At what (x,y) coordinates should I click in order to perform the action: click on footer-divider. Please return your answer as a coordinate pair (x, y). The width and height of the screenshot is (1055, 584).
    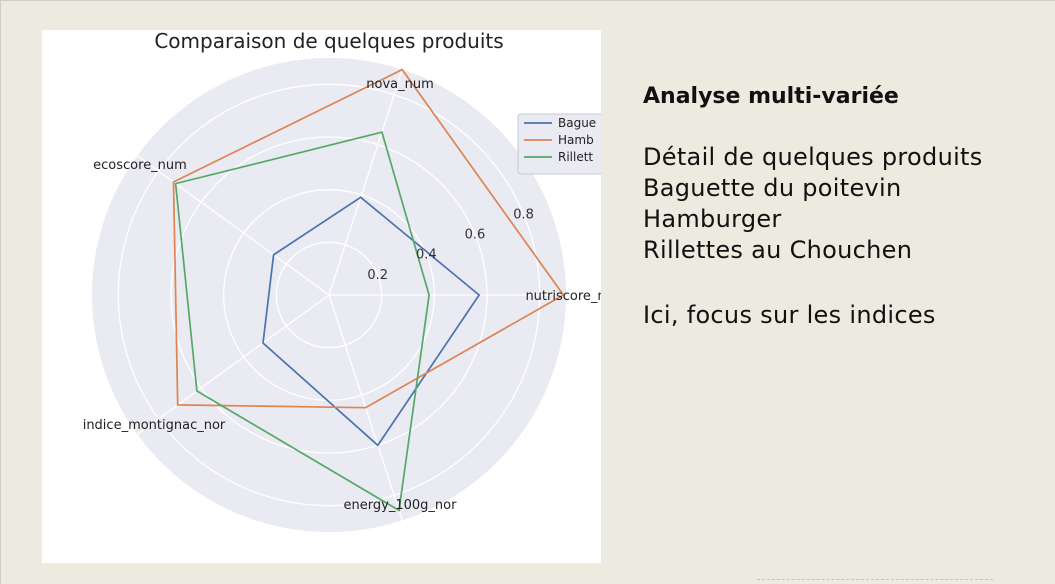
    Looking at the image, I should click on (875, 579).